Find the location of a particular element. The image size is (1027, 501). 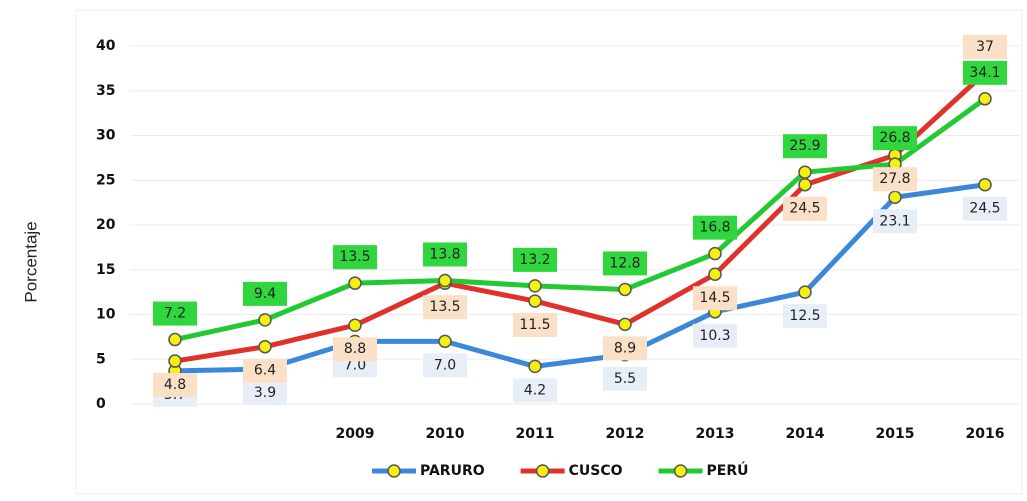

data-label: 5.5 is located at coordinates (625, 379).